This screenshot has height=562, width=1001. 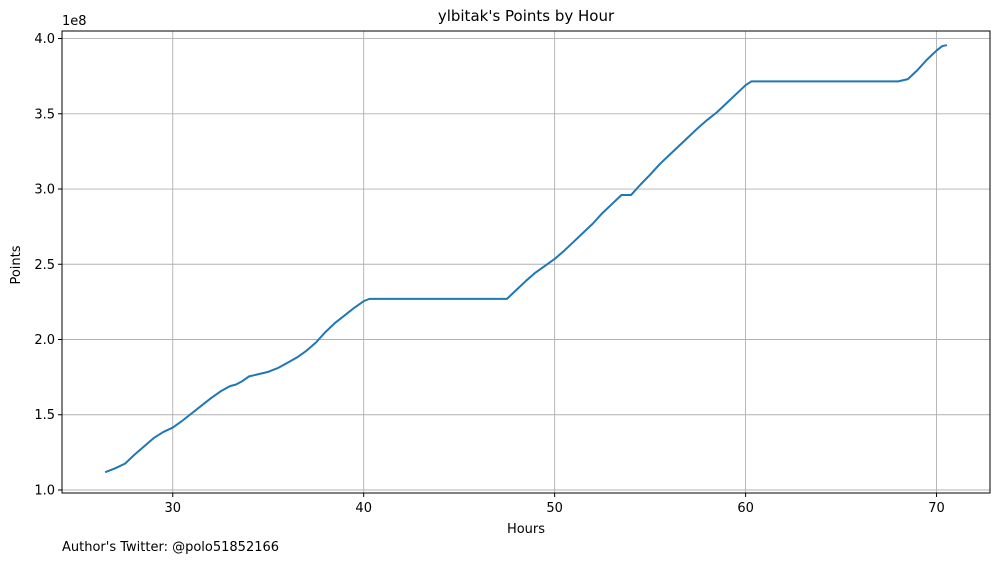 What do you see at coordinates (44, 415) in the screenshot?
I see `y-tick-label: 1.5` at bounding box center [44, 415].